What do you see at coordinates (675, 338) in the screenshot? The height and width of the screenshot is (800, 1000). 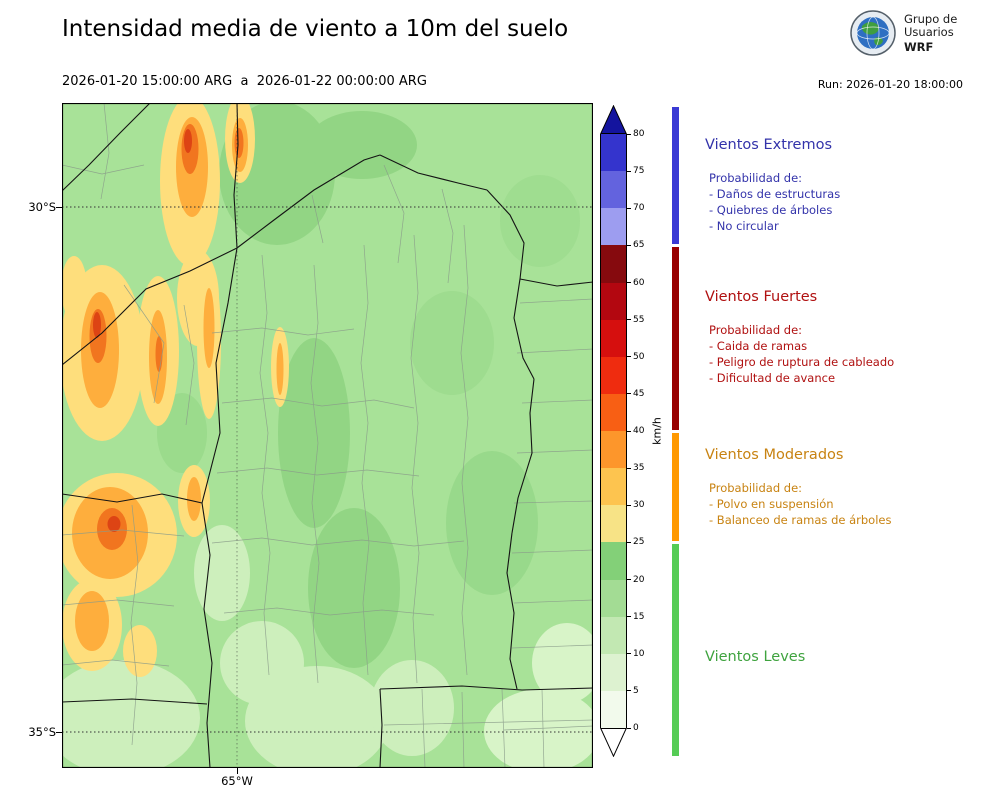 I see `legend-strip-fuertes` at bounding box center [675, 338].